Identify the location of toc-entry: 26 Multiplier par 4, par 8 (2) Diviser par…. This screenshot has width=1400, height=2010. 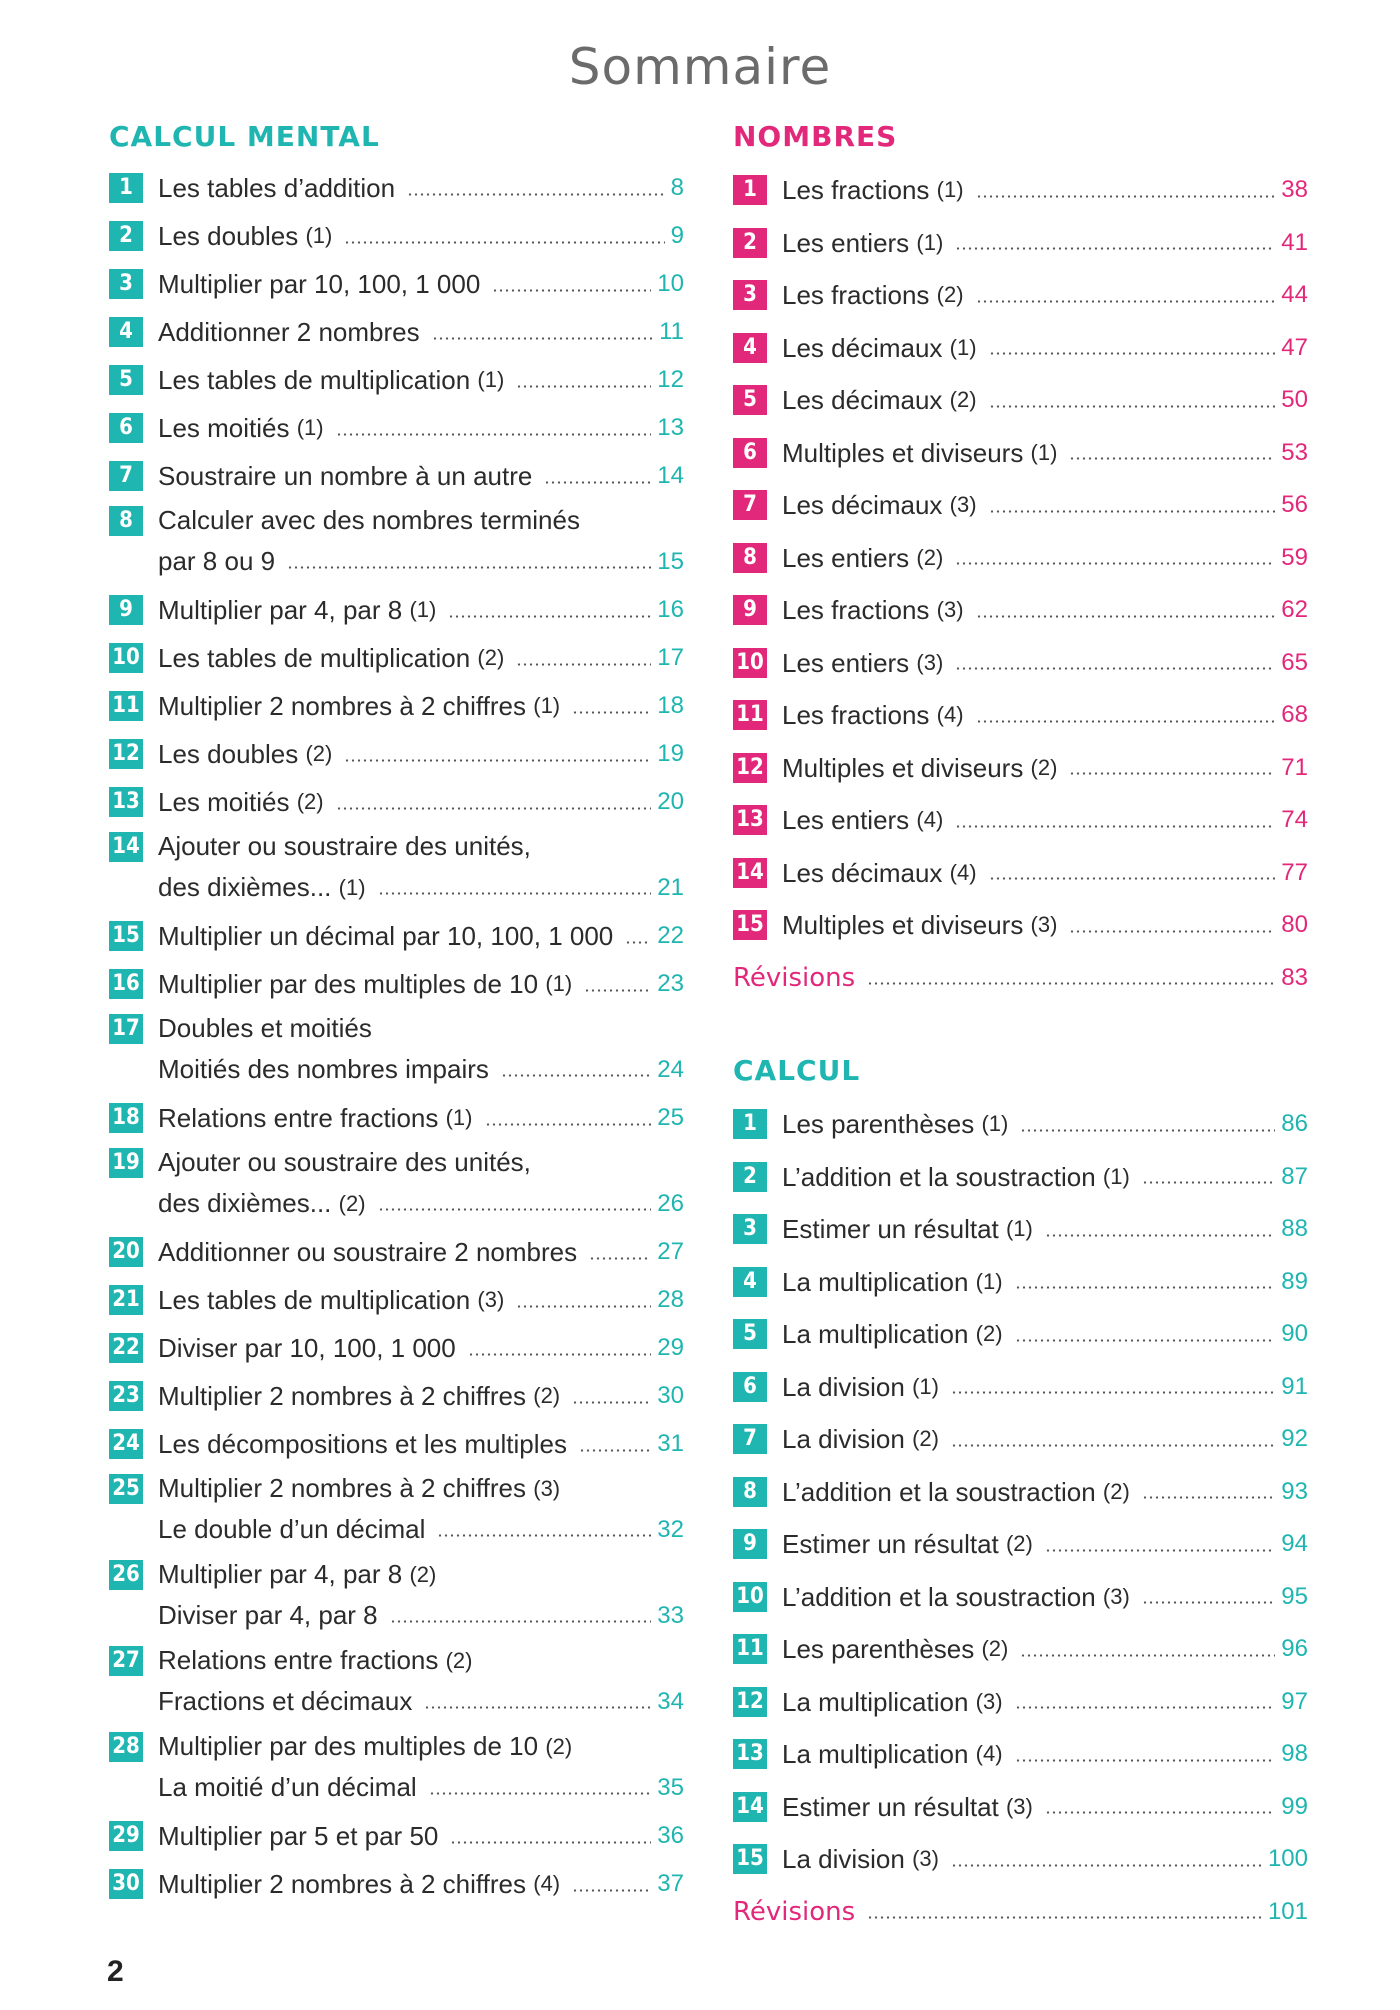
(396, 1595).